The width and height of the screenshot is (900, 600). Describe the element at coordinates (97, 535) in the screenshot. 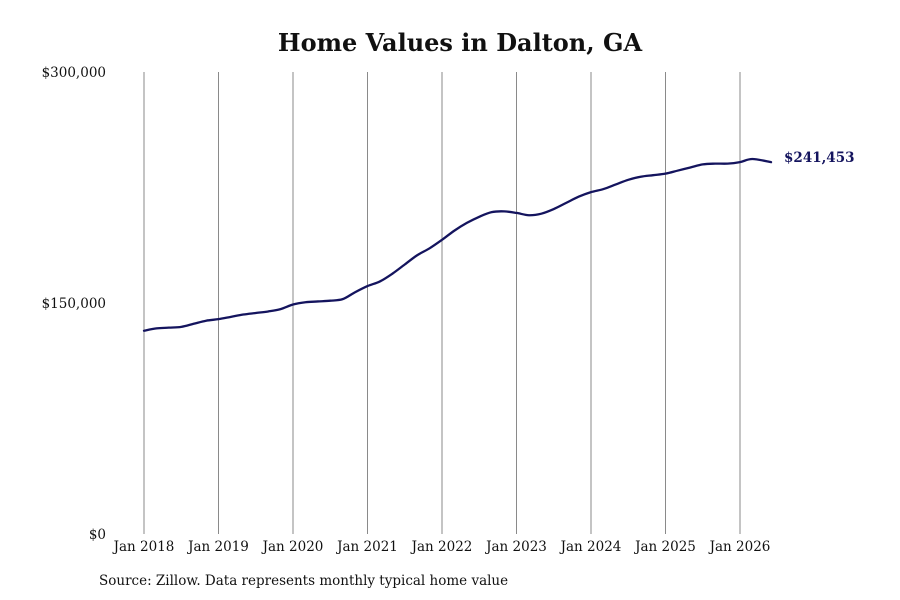

I see `y-tick-label: $0` at that location.